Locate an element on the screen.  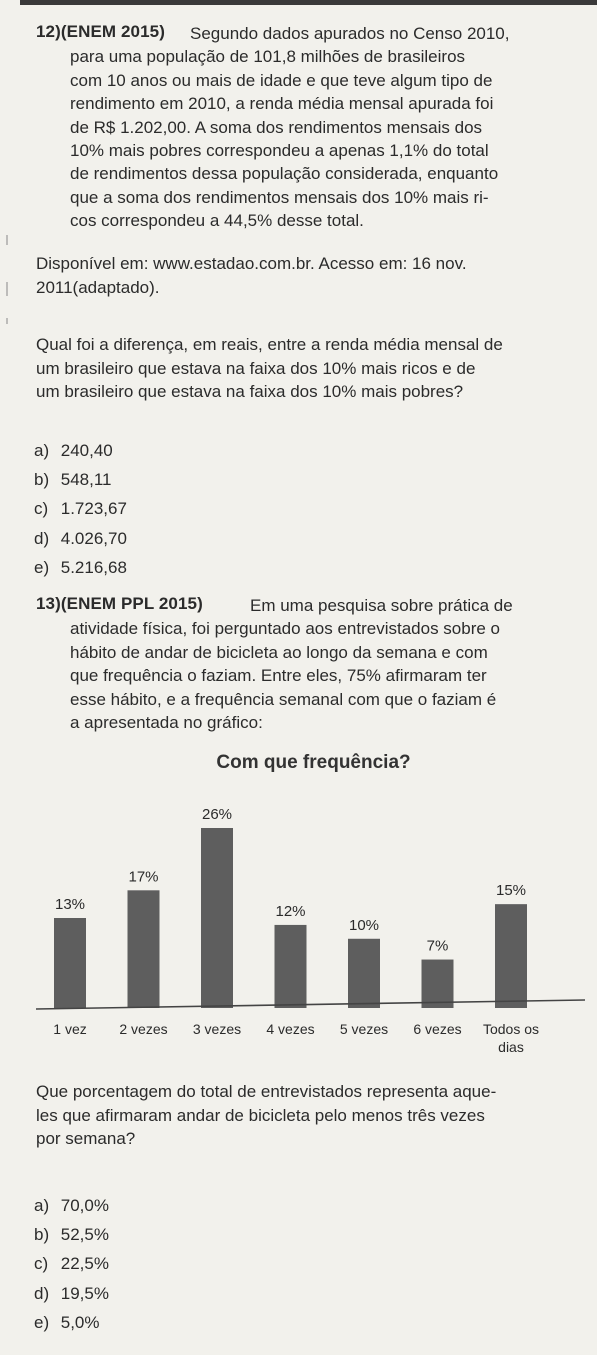
x-axis-line is located at coordinates (310, 1004).